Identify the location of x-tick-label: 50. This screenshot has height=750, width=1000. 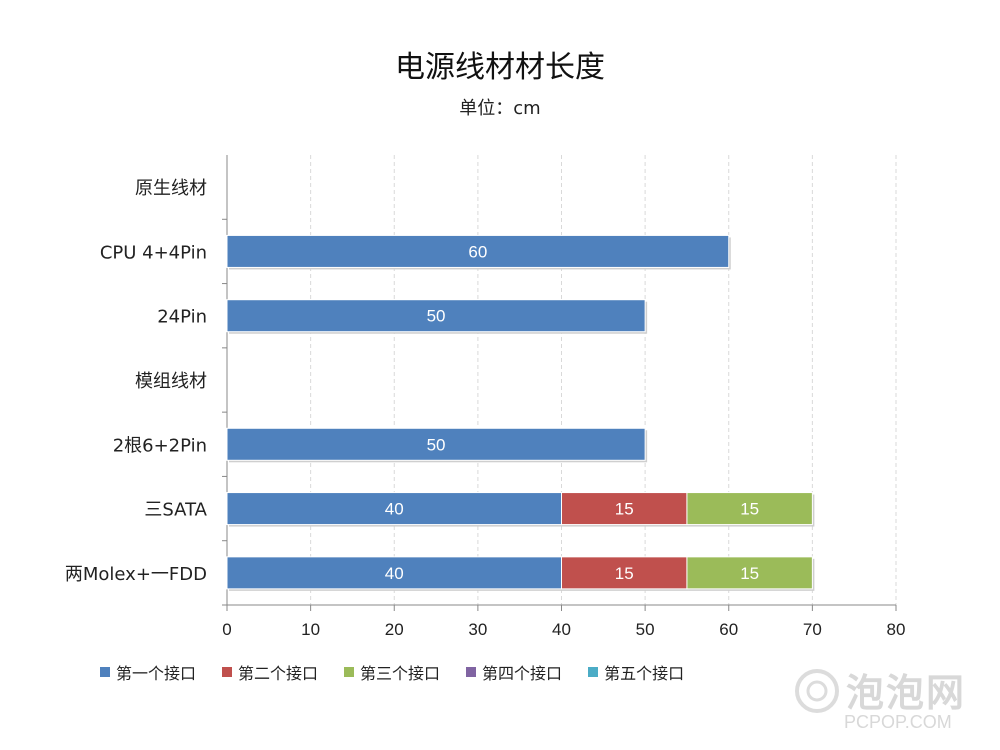
(645, 629).